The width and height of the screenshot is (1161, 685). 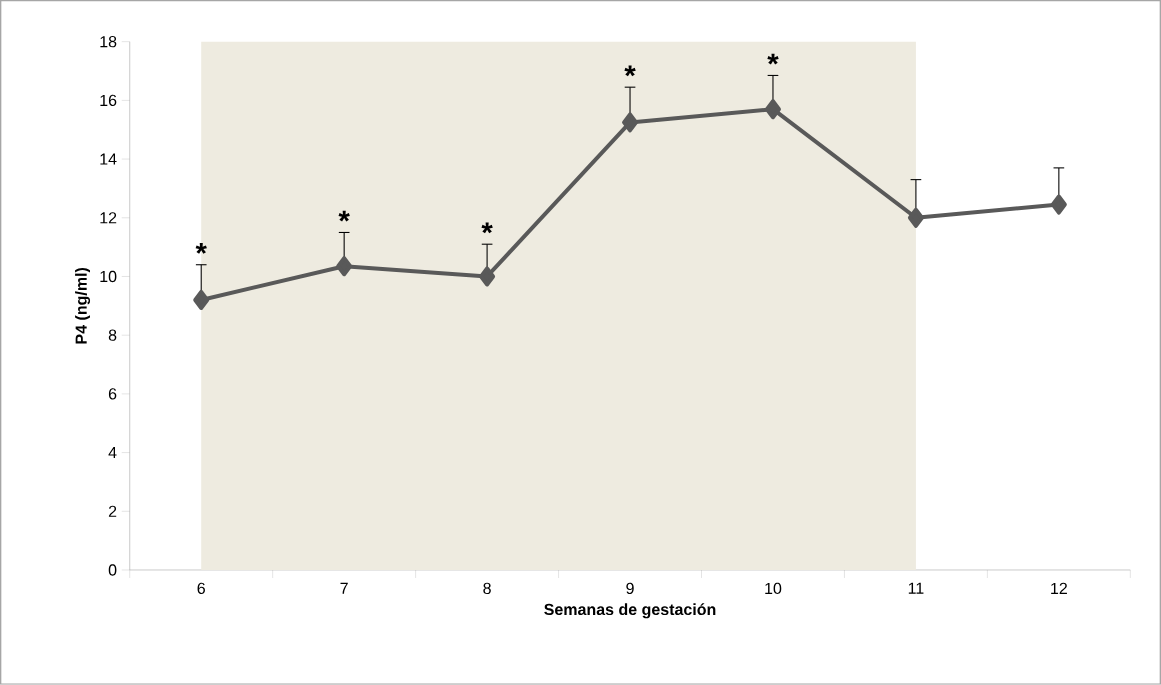 I want to click on x-tick-label: 12, so click(x=1059, y=588).